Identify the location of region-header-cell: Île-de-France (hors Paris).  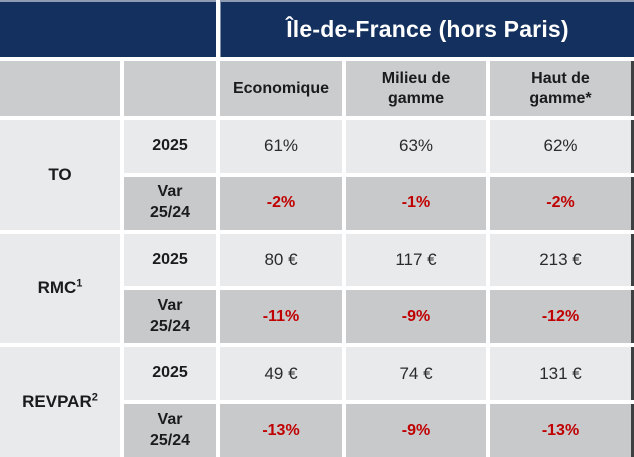
(427, 28).